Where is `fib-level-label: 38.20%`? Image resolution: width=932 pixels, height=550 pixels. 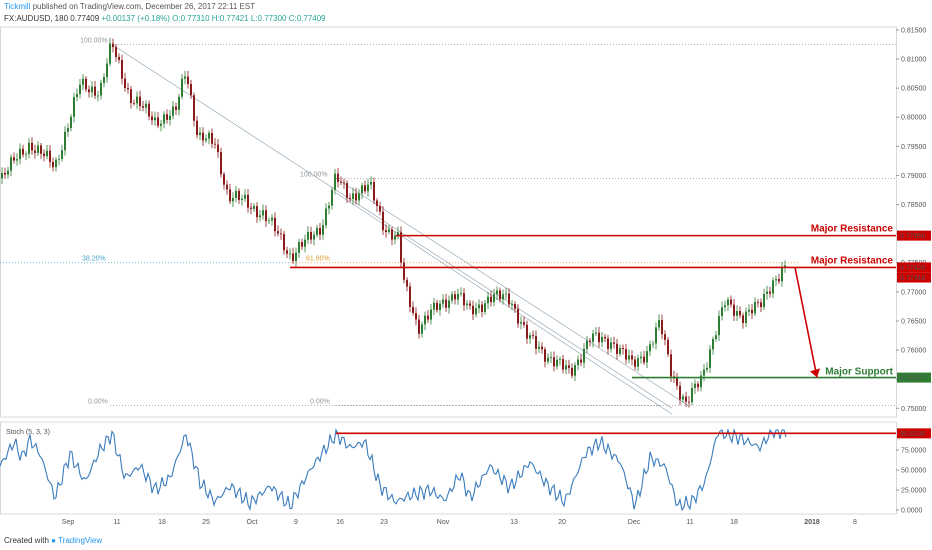 fib-level-label: 38.20% is located at coordinates (94, 259).